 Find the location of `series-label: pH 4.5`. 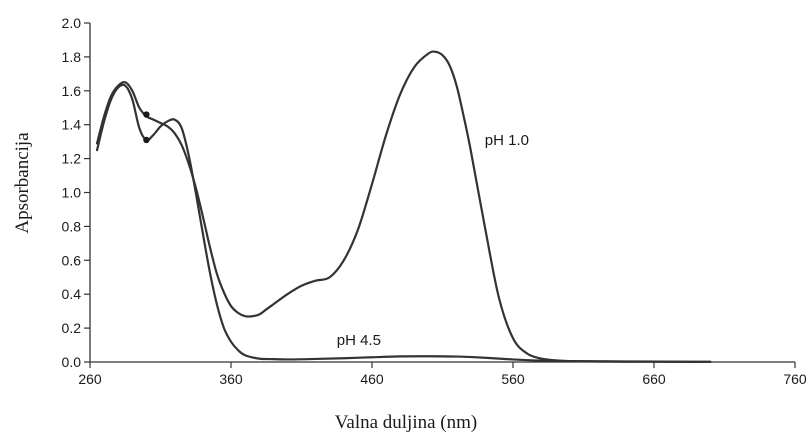

series-label: pH 4.5 is located at coordinates (359, 340).